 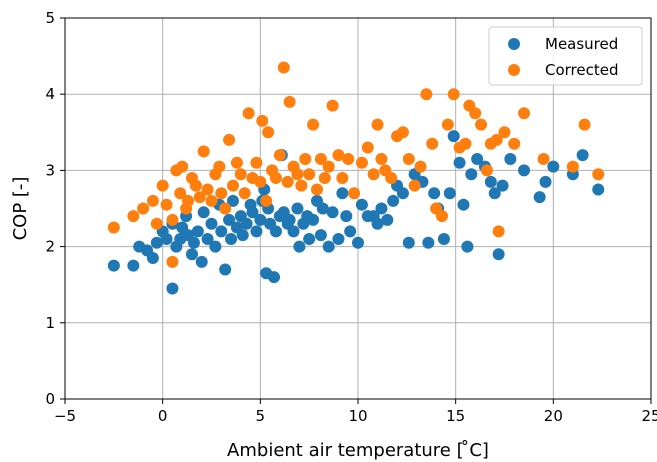 I want to click on x-tick-label: 10, so click(x=357, y=416).